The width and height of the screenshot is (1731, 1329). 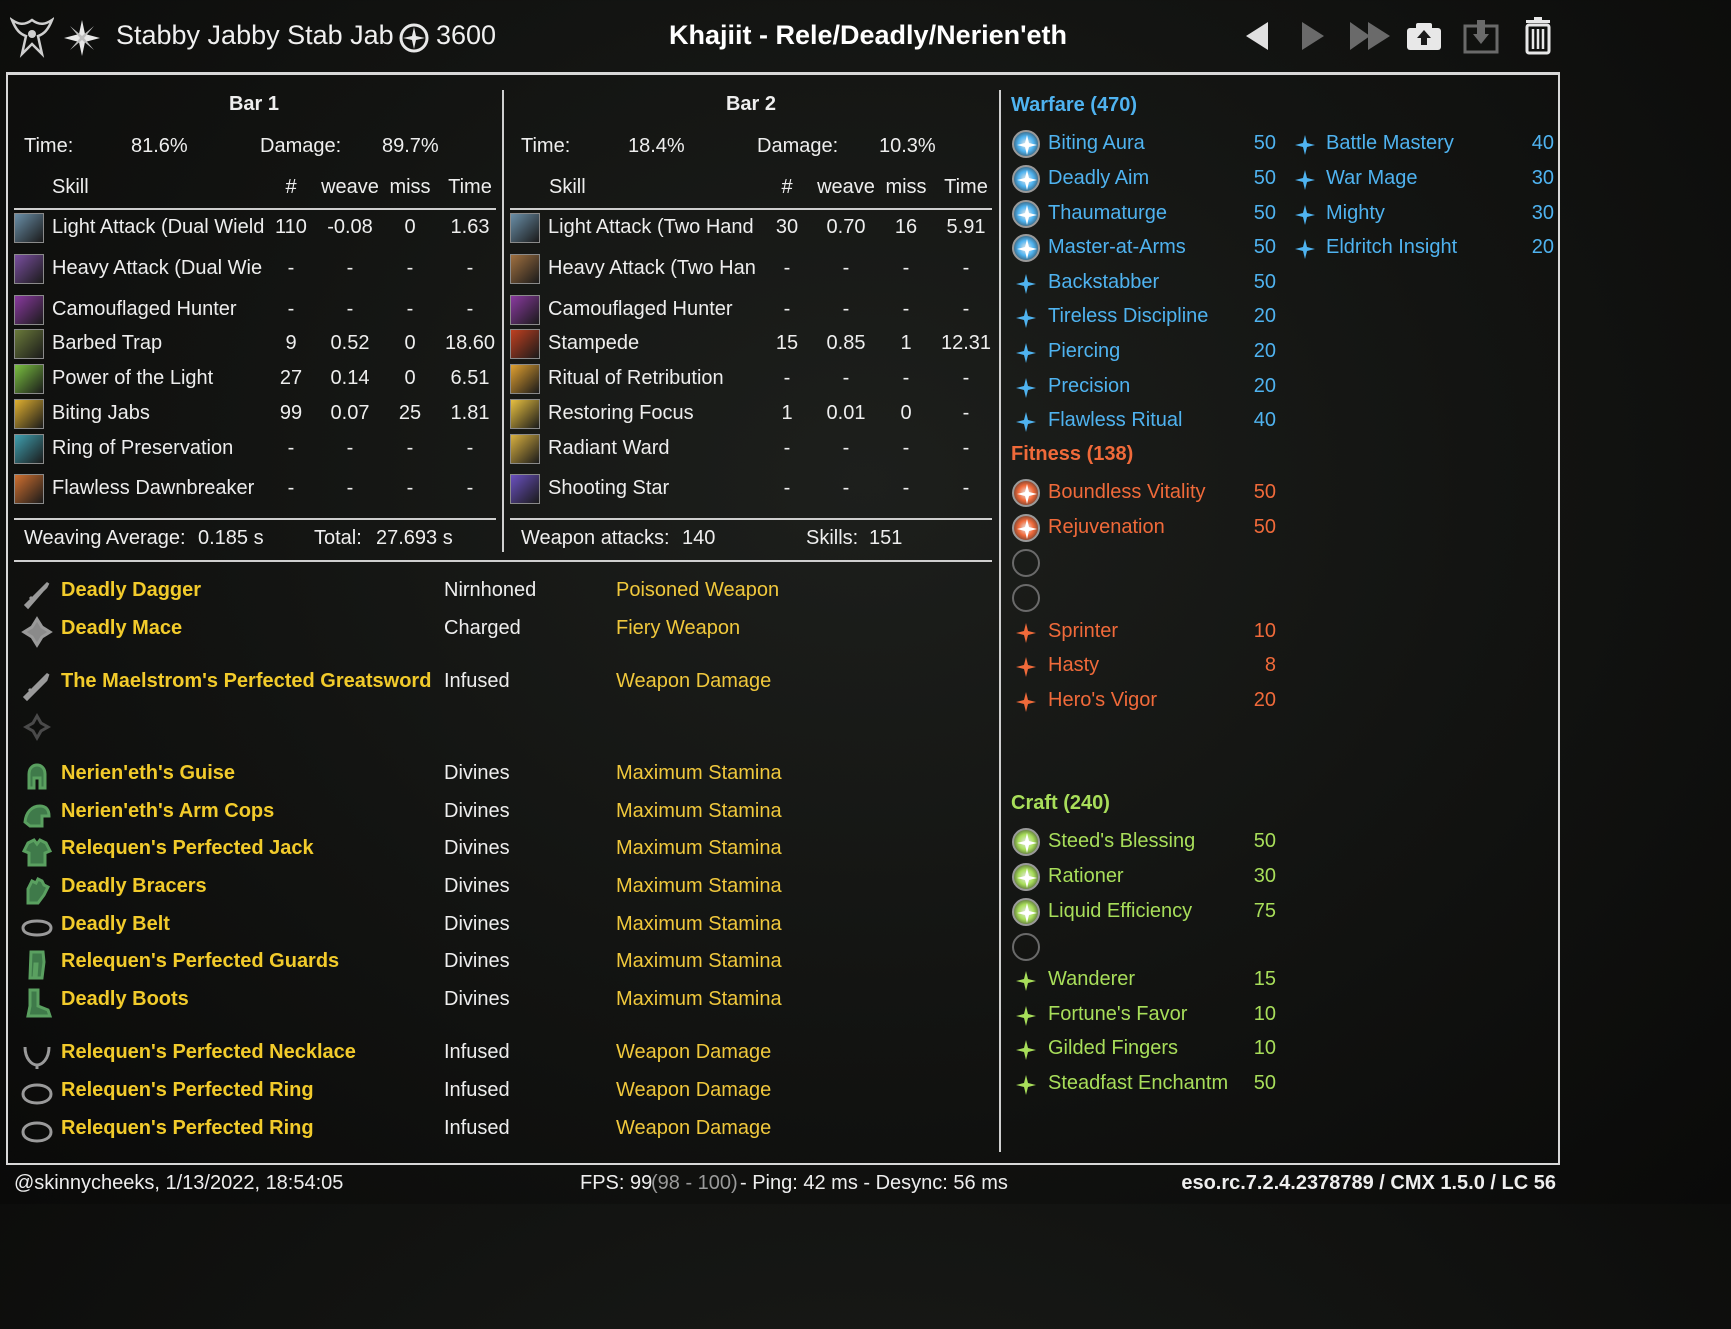 What do you see at coordinates (651, 227) in the screenshot?
I see `skill-name: Light Attack (Two Hand` at bounding box center [651, 227].